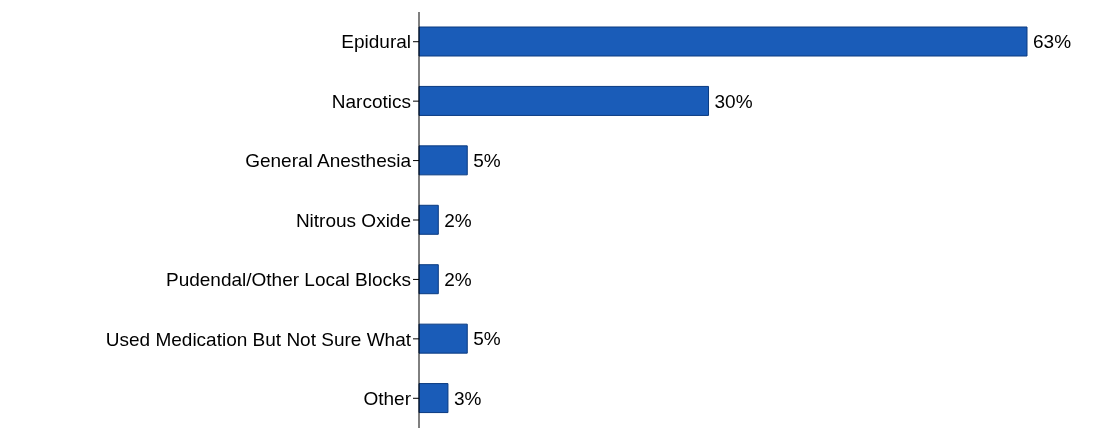 This screenshot has width=1095, height=428. What do you see at coordinates (387, 399) in the screenshot?
I see `y-tick-label: Other` at bounding box center [387, 399].